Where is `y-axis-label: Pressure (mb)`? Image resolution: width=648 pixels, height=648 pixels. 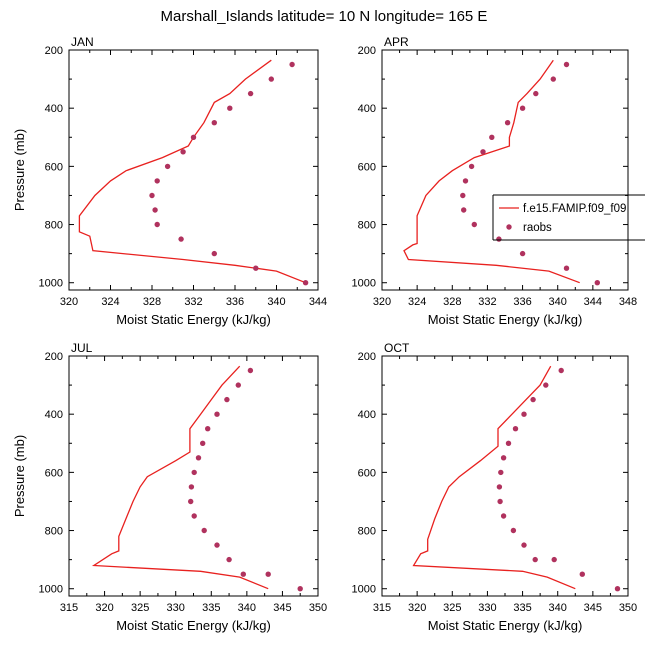 y-axis-label: Pressure (mb) is located at coordinates (19, 476).